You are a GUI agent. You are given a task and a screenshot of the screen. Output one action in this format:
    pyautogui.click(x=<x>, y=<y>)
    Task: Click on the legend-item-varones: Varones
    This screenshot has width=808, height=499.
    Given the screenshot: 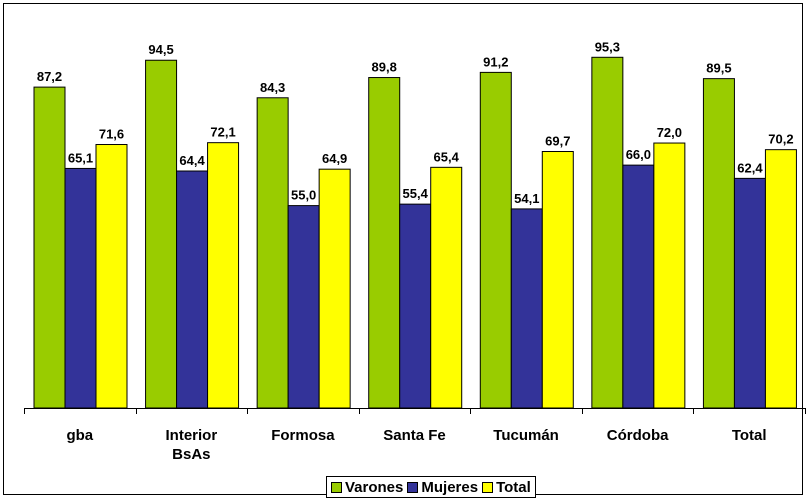 What is the action you would take?
    pyautogui.click(x=367, y=487)
    